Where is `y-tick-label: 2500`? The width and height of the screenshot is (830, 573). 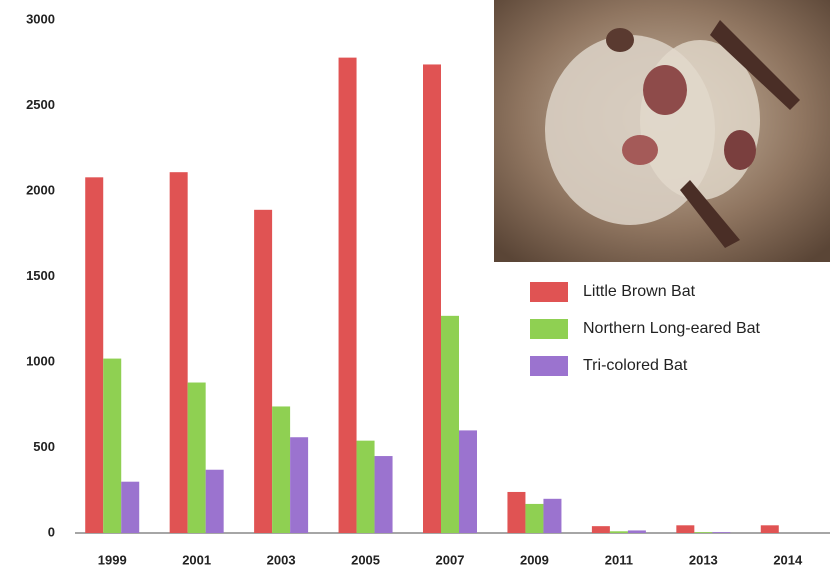
y-tick-label: 2500 is located at coordinates (40, 104).